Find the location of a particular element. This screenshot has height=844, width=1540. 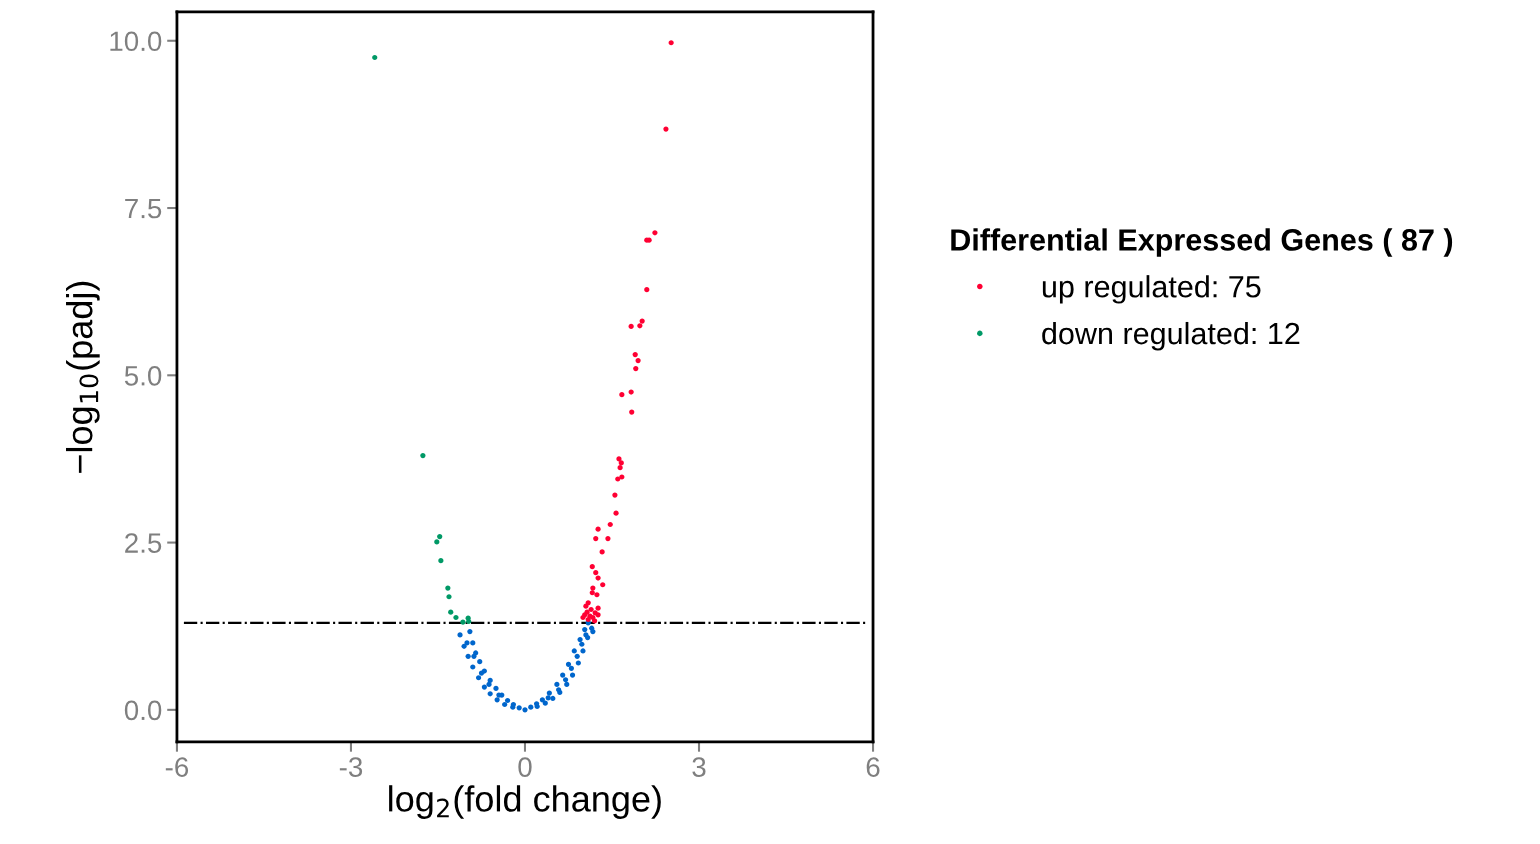

y-axis-title: −log$_{10}$(padj) is located at coordinates (83, 377).